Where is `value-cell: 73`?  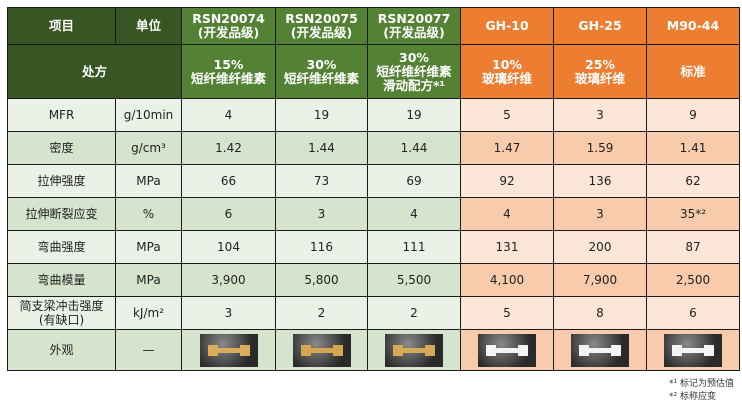
value-cell: 73 is located at coordinates (321, 181).